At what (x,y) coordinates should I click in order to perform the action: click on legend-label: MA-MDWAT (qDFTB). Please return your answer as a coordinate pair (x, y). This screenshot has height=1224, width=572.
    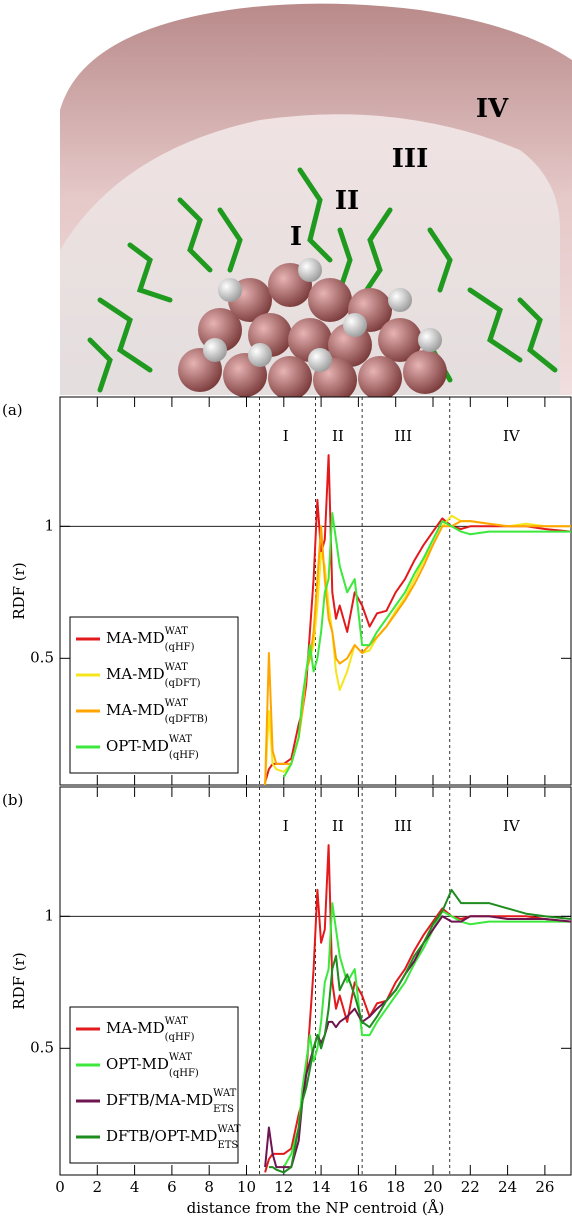
    Looking at the image, I should click on (157, 711).